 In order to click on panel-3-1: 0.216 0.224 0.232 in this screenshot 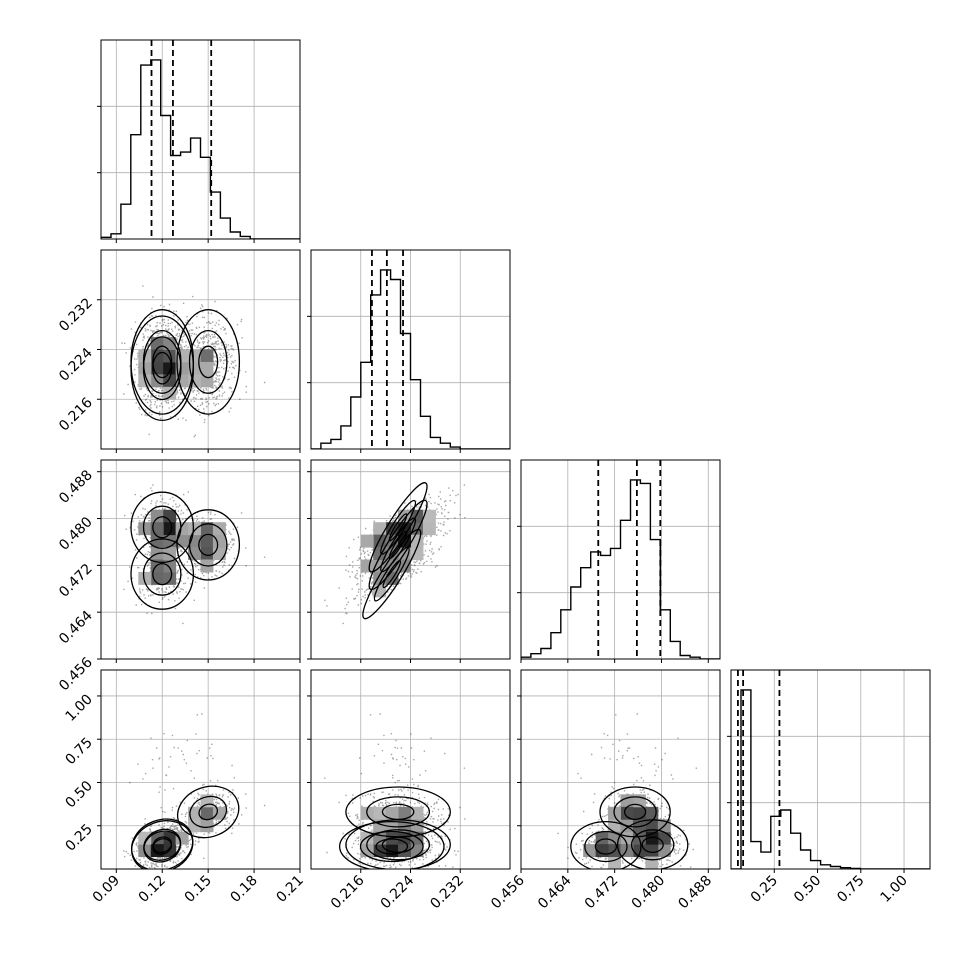, I will do `click(409, 791)`.